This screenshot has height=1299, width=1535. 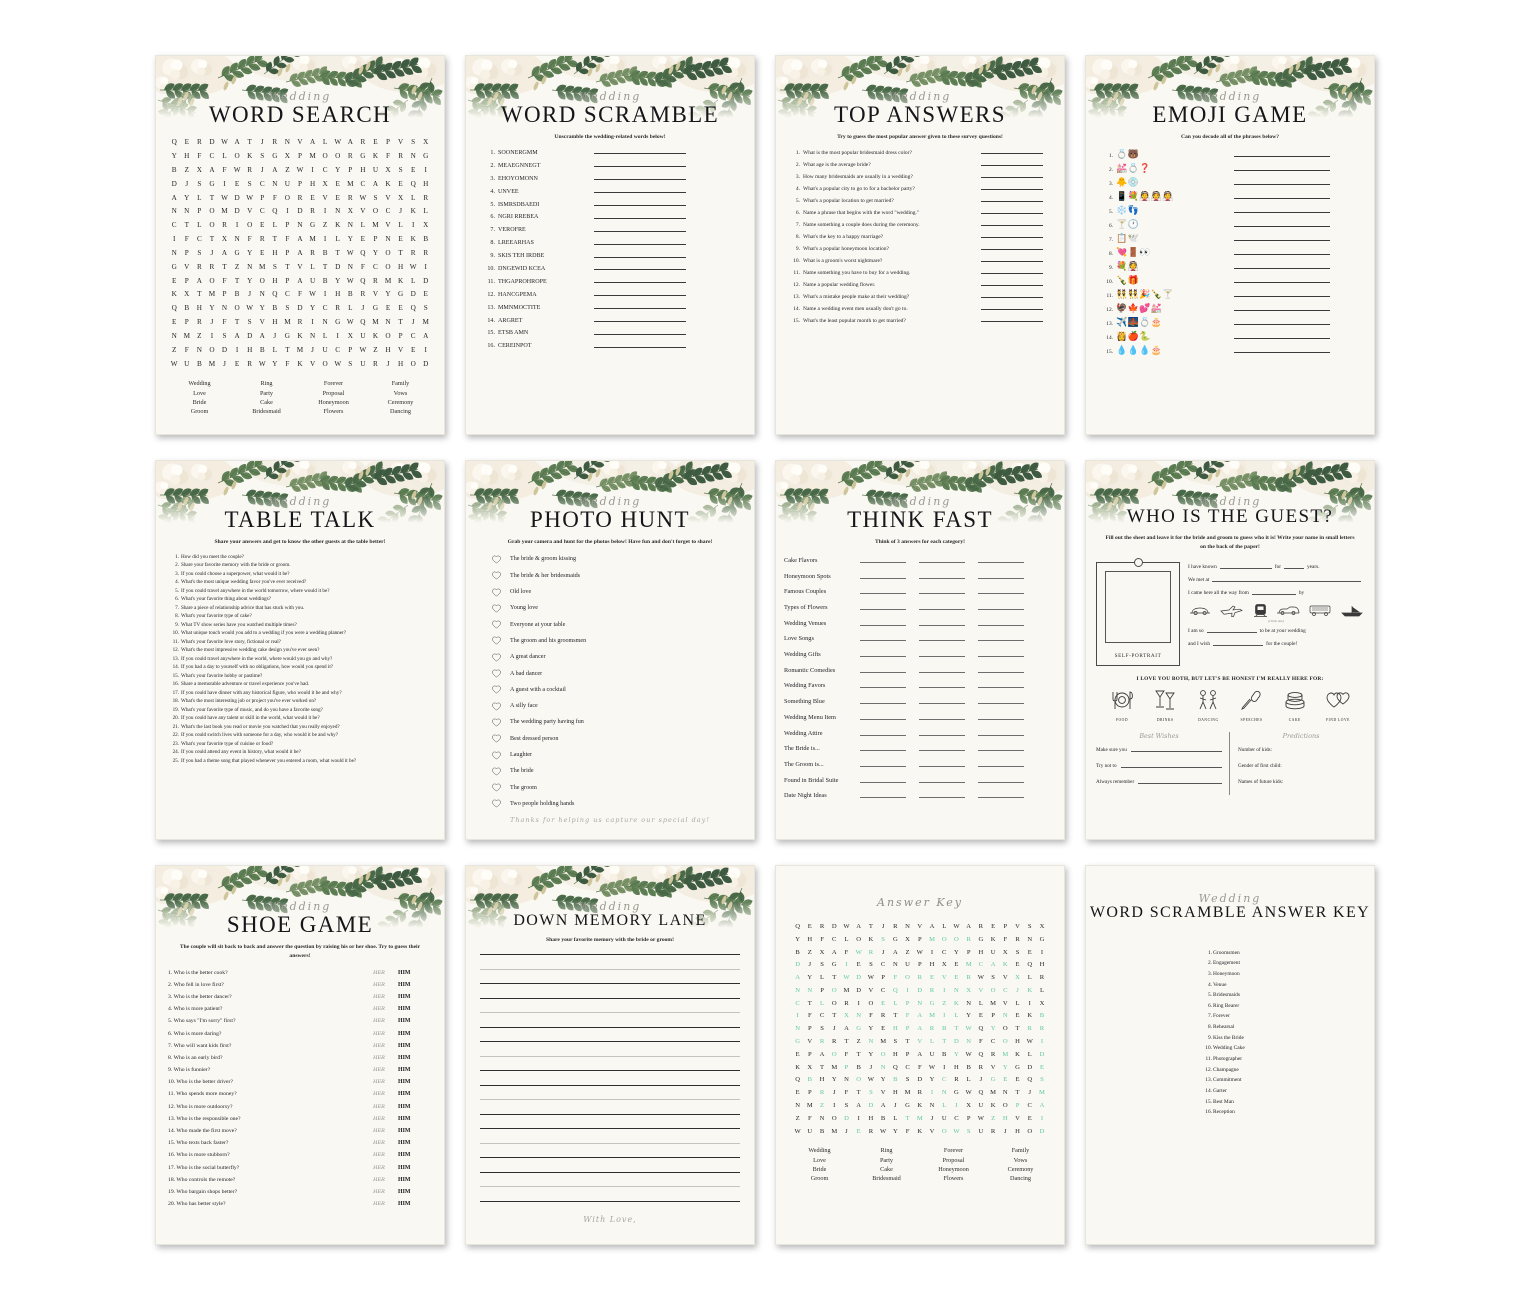 I want to click on shoe-game-row: 18. Who controls the remote? HER HIM, so click(x=300, y=1180).